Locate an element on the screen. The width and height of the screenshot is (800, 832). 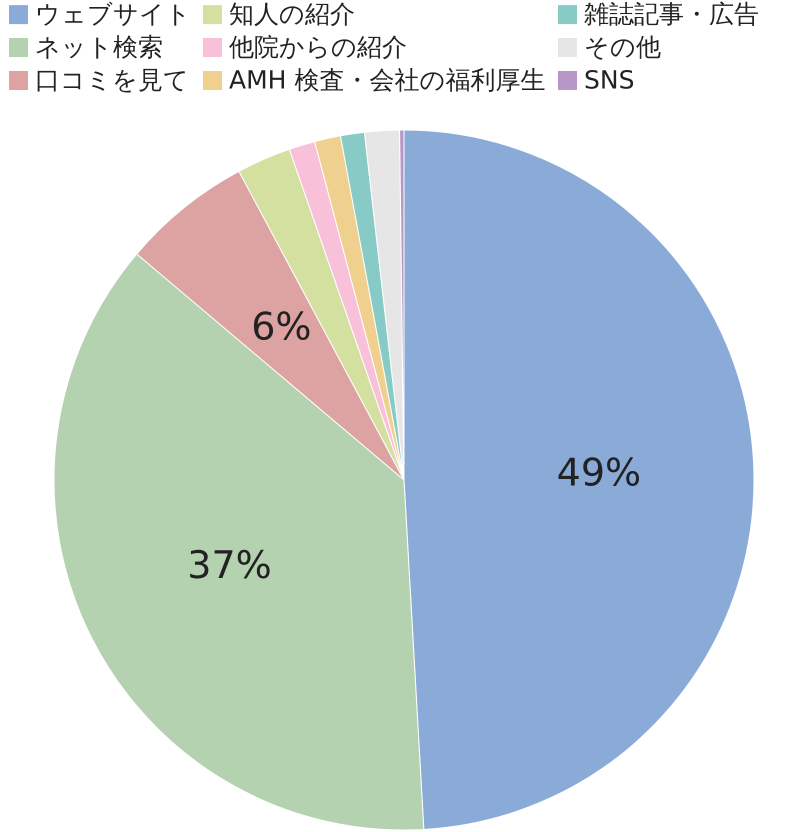
legend-label: ネット検索 is located at coordinates (99, 47).